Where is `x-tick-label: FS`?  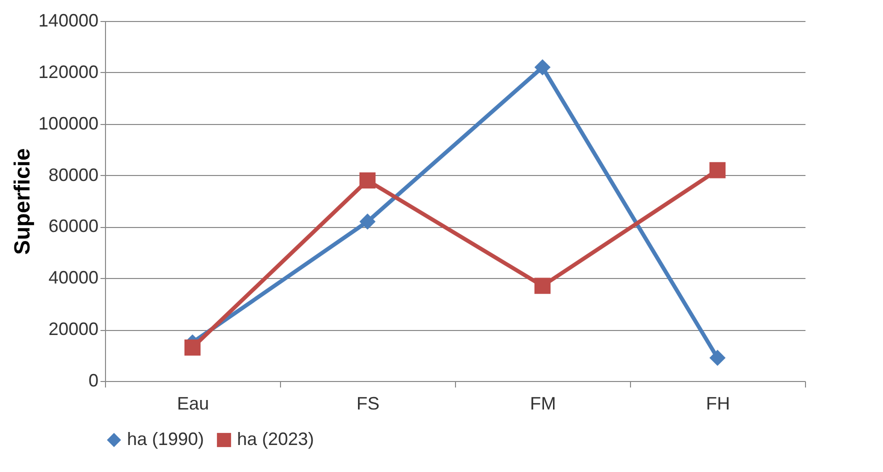
x-tick-label: FS is located at coordinates (368, 404).